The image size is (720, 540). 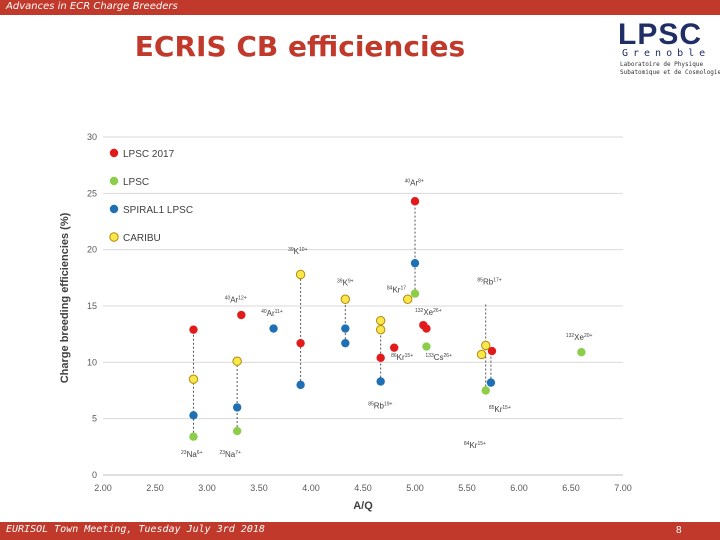 I want to click on isotope-label: 133Cs26+, so click(x=438, y=357).